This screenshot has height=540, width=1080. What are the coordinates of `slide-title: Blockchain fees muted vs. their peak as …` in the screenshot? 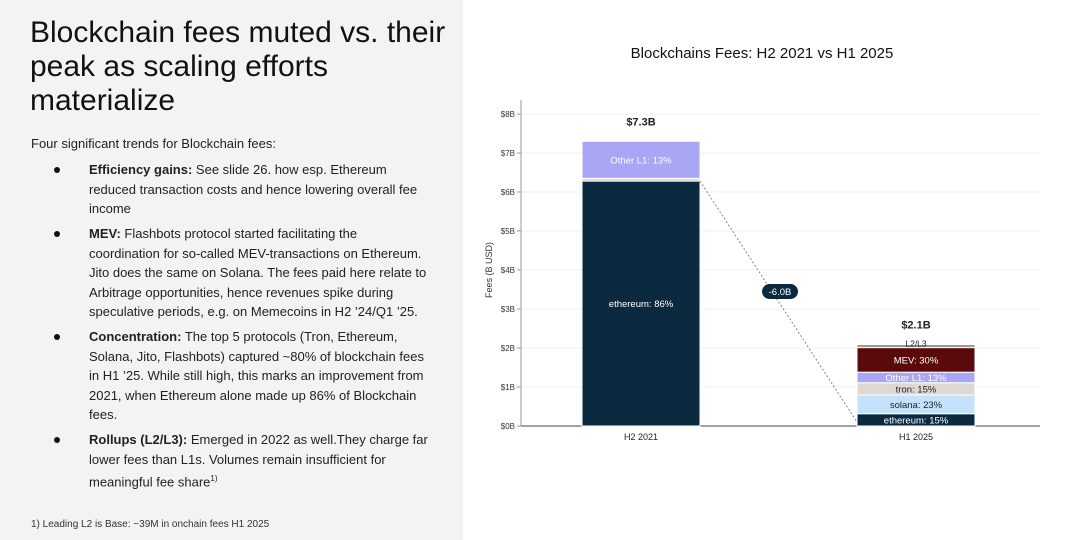 It's located at (238, 66).